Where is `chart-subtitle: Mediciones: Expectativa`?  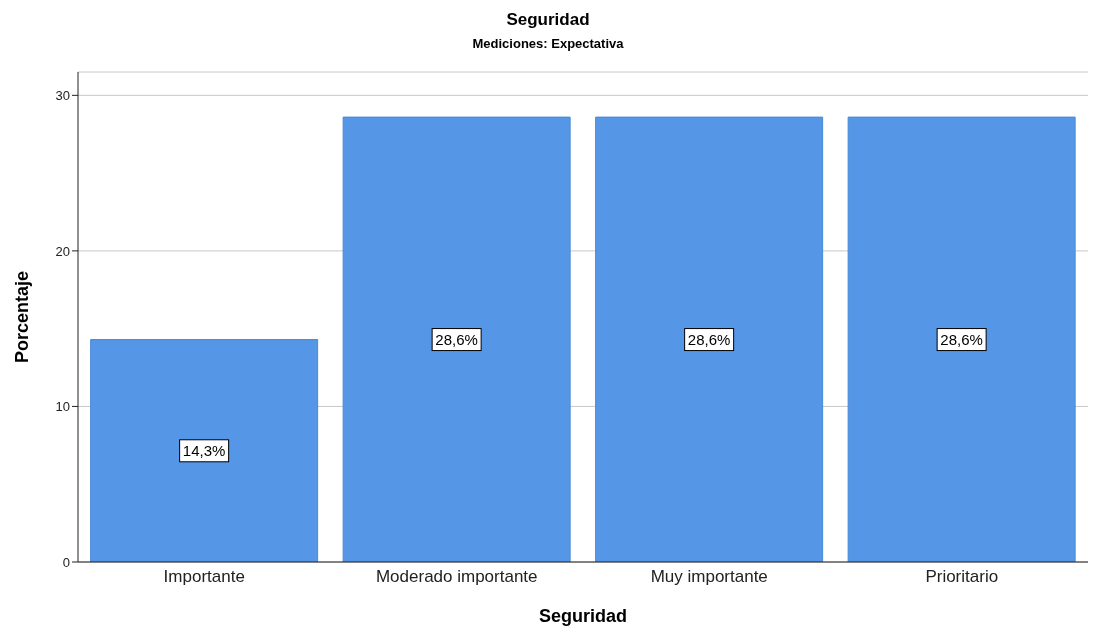 chart-subtitle: Mediciones: Expectativa is located at coordinates (548, 44).